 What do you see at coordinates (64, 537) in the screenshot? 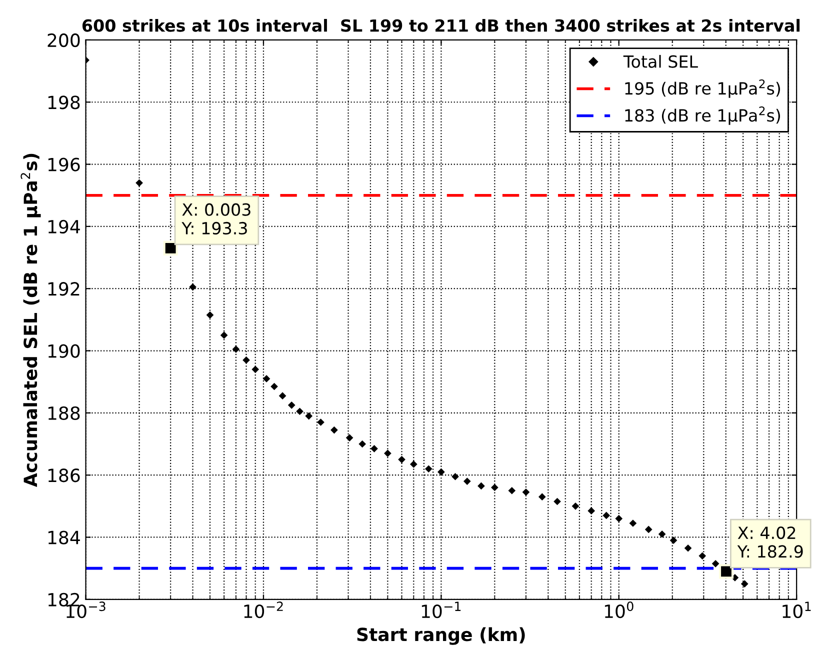
I see `y-tick-label: 184` at bounding box center [64, 537].